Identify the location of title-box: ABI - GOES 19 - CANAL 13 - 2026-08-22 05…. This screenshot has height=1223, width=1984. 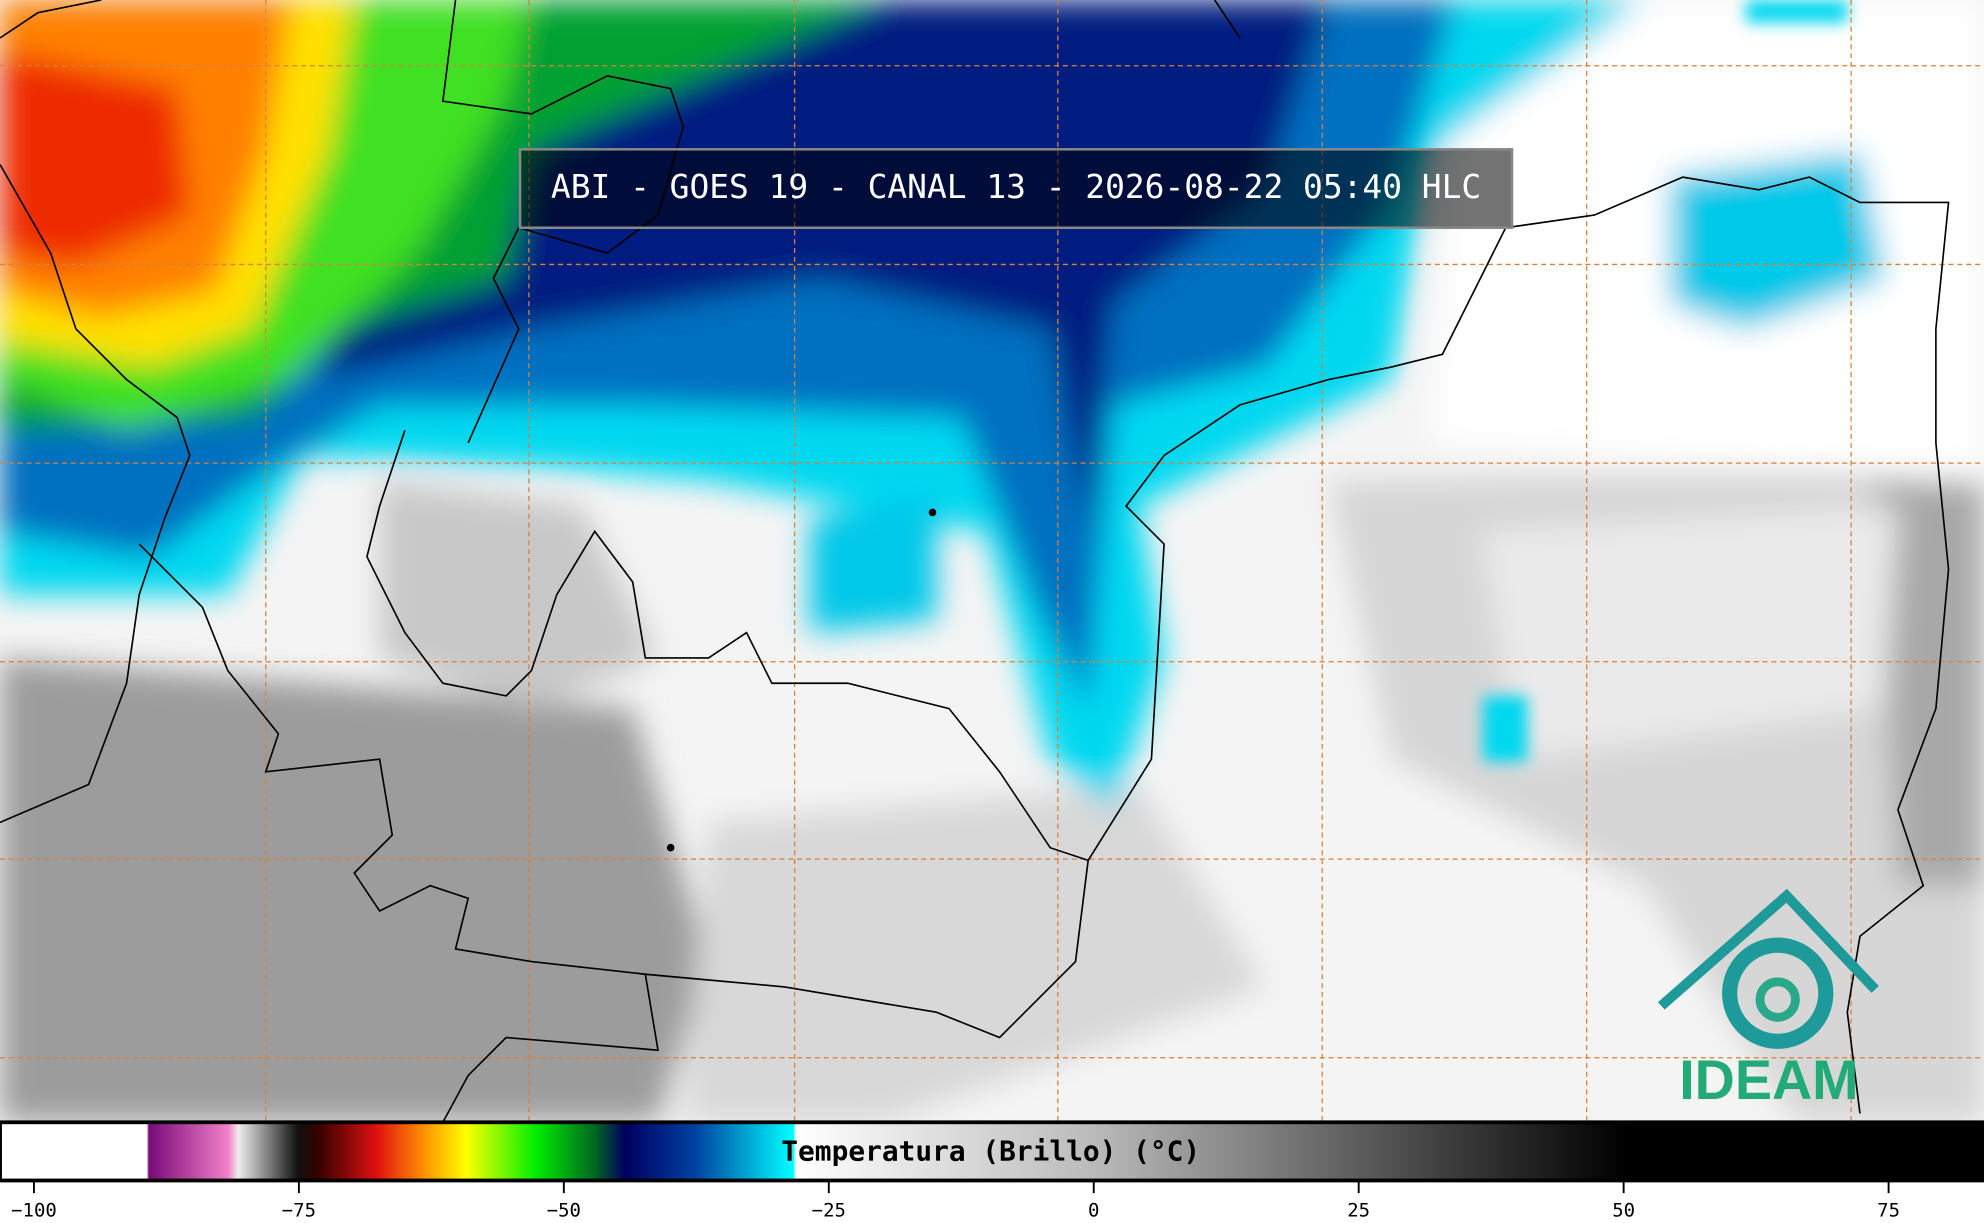
(1016, 189).